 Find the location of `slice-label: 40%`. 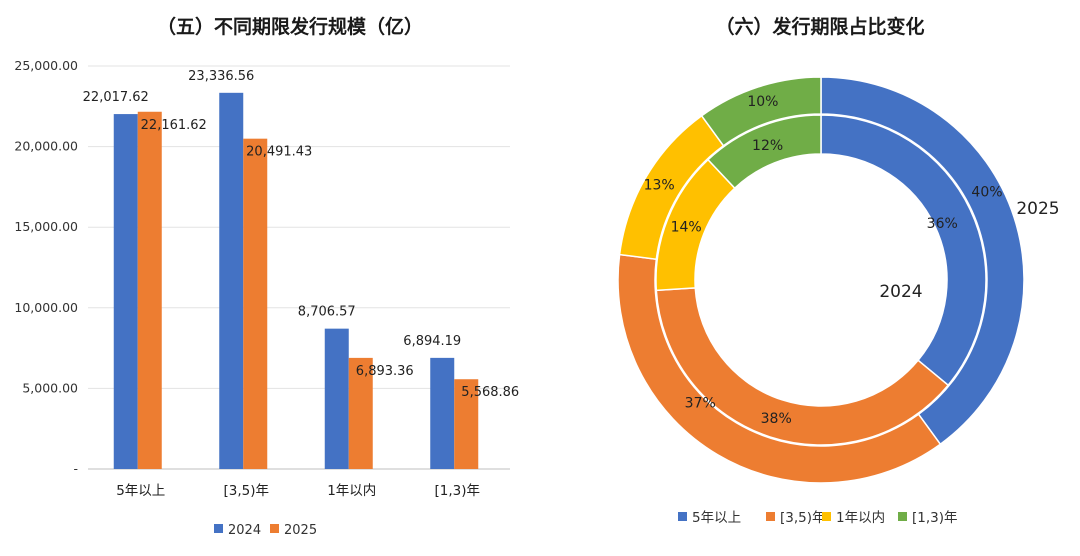

slice-label: 40% is located at coordinates (986, 193).